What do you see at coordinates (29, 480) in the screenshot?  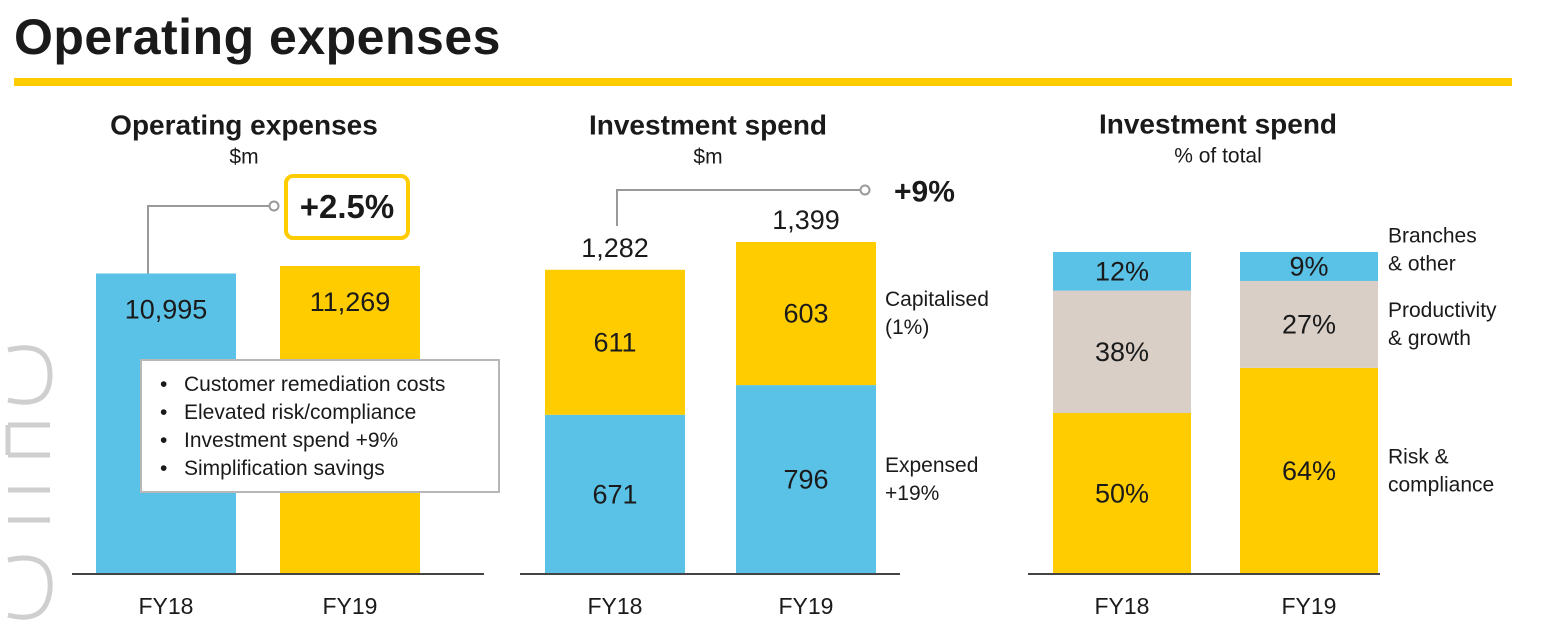 I see `watermark-logo` at bounding box center [29, 480].